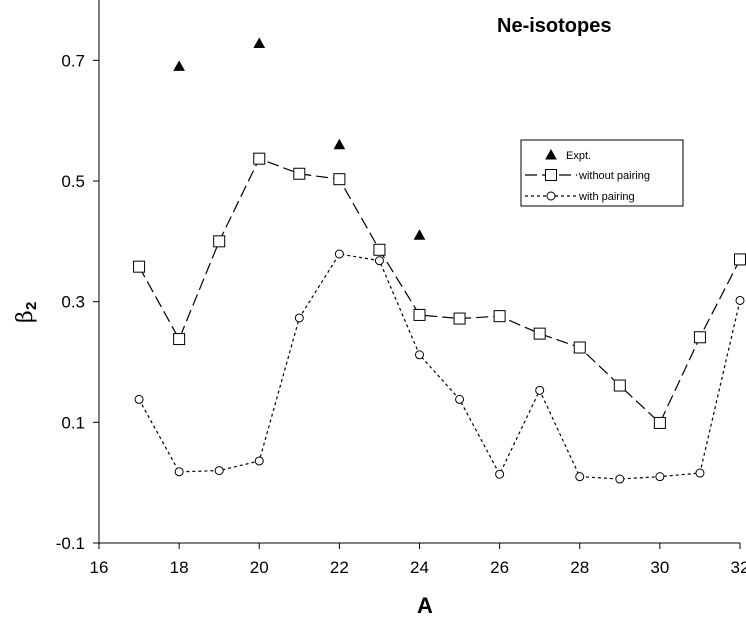  I want to click on legend-label: without pairing, so click(614, 176).